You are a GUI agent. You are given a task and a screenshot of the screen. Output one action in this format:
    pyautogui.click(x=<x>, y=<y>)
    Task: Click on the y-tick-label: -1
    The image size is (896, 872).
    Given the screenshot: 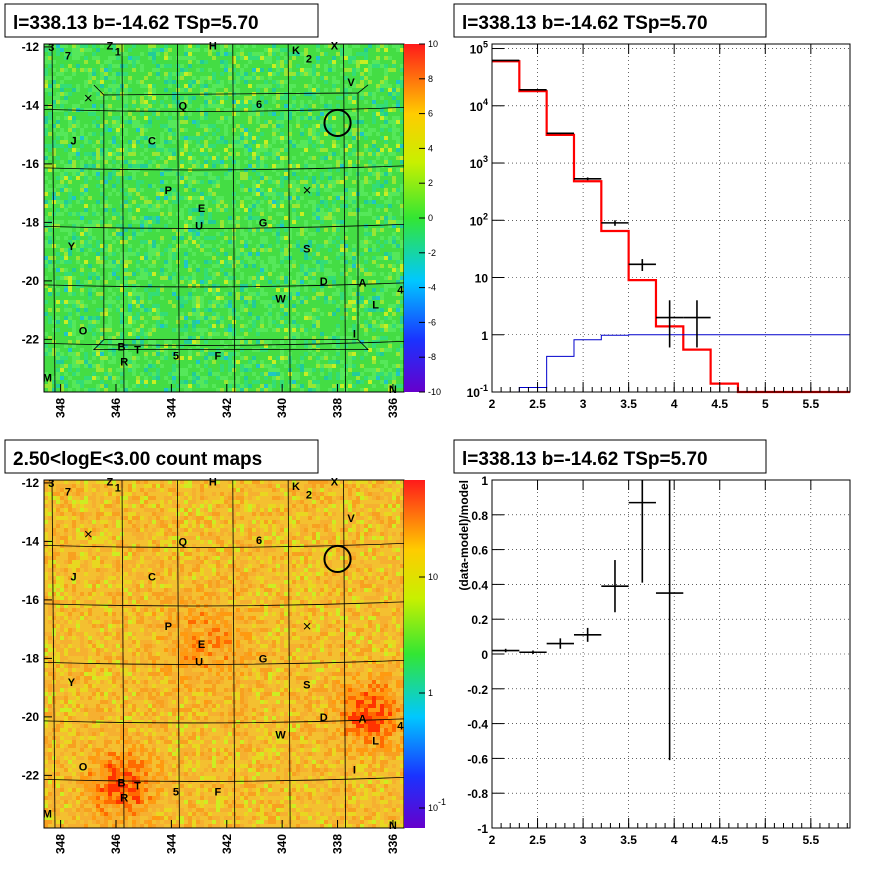 What is the action you would take?
    pyautogui.click(x=482, y=829)
    